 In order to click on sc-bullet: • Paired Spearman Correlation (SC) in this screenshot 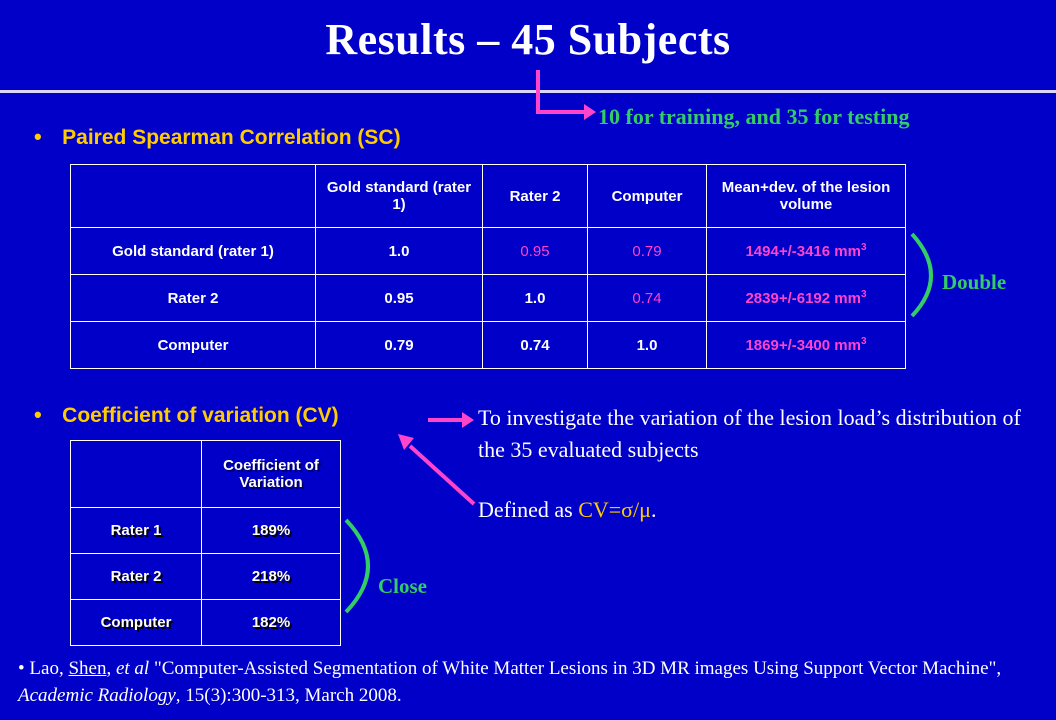, I will do `click(217, 137)`.